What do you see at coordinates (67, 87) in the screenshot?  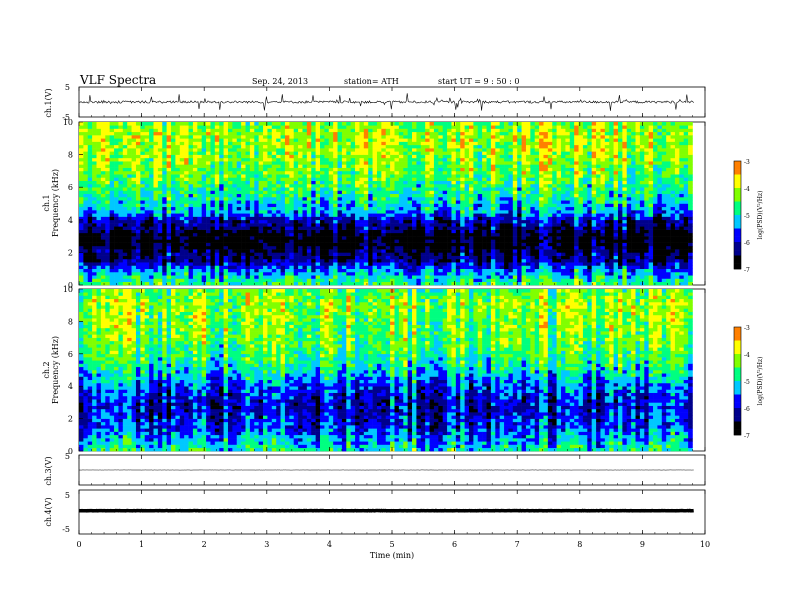 I see `ch1-ytick-top: 5` at bounding box center [67, 87].